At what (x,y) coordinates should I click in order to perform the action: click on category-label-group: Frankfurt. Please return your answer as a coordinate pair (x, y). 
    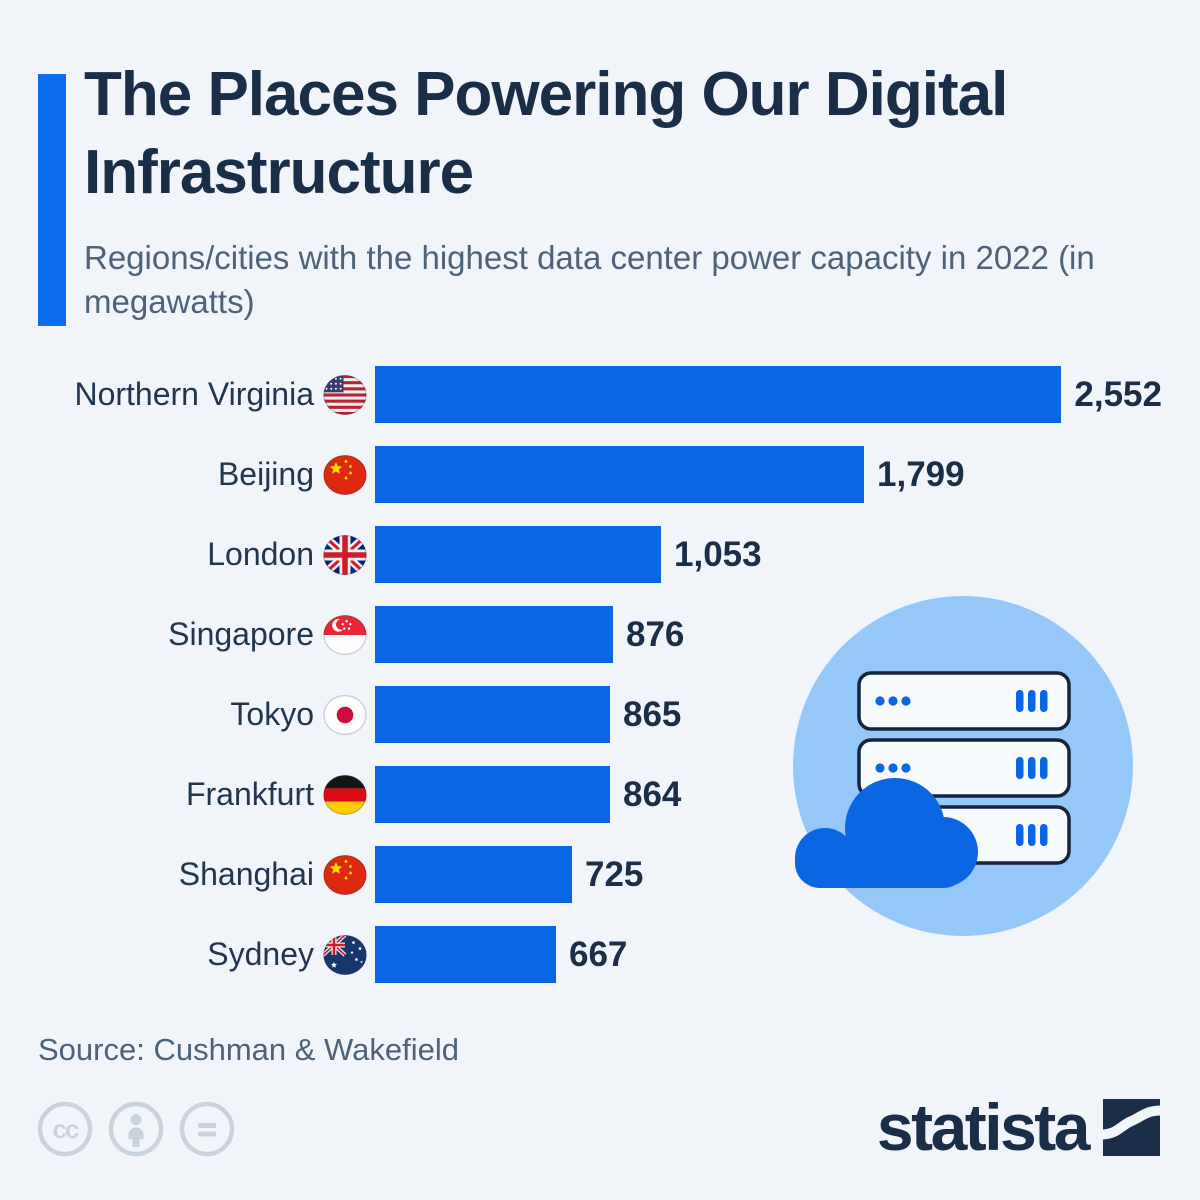
    Looking at the image, I should click on (206, 794).